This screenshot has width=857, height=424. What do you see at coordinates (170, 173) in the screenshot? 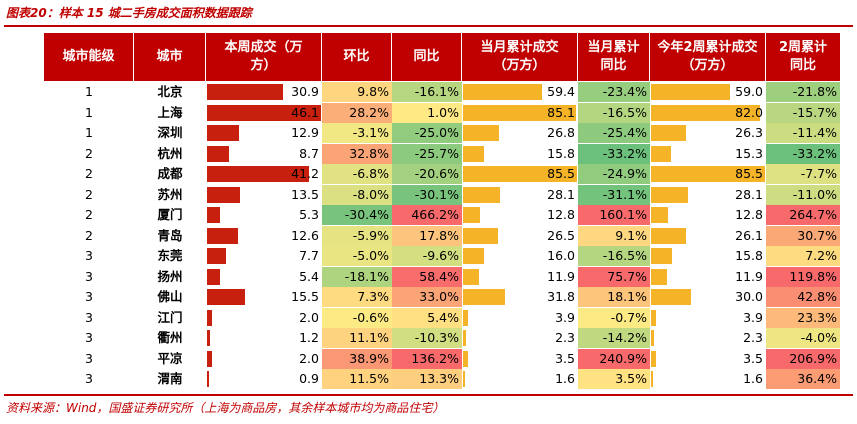
I see `city-name: 成都` at bounding box center [170, 173].